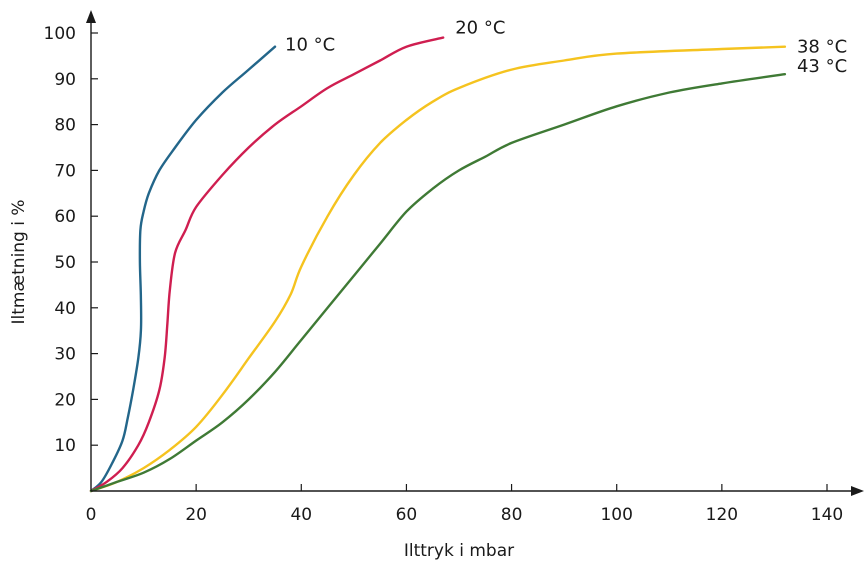 This screenshot has height=571, width=864. I want to click on y-tick-label: 30, so click(65, 355).